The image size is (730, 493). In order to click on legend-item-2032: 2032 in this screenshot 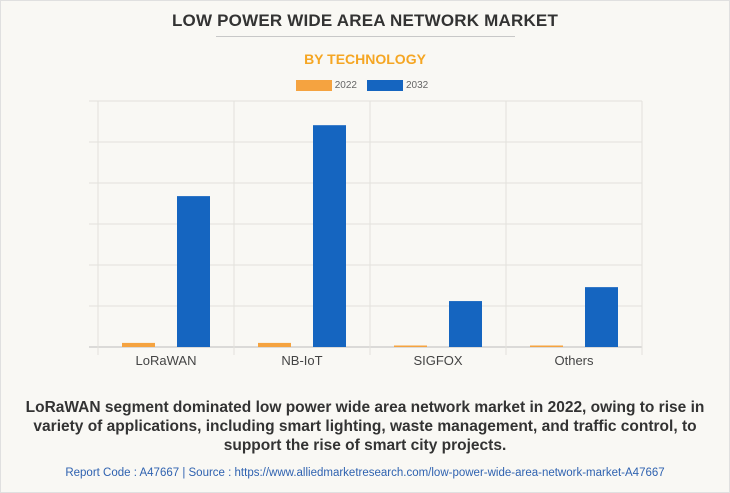, I will do `click(397, 85)`.